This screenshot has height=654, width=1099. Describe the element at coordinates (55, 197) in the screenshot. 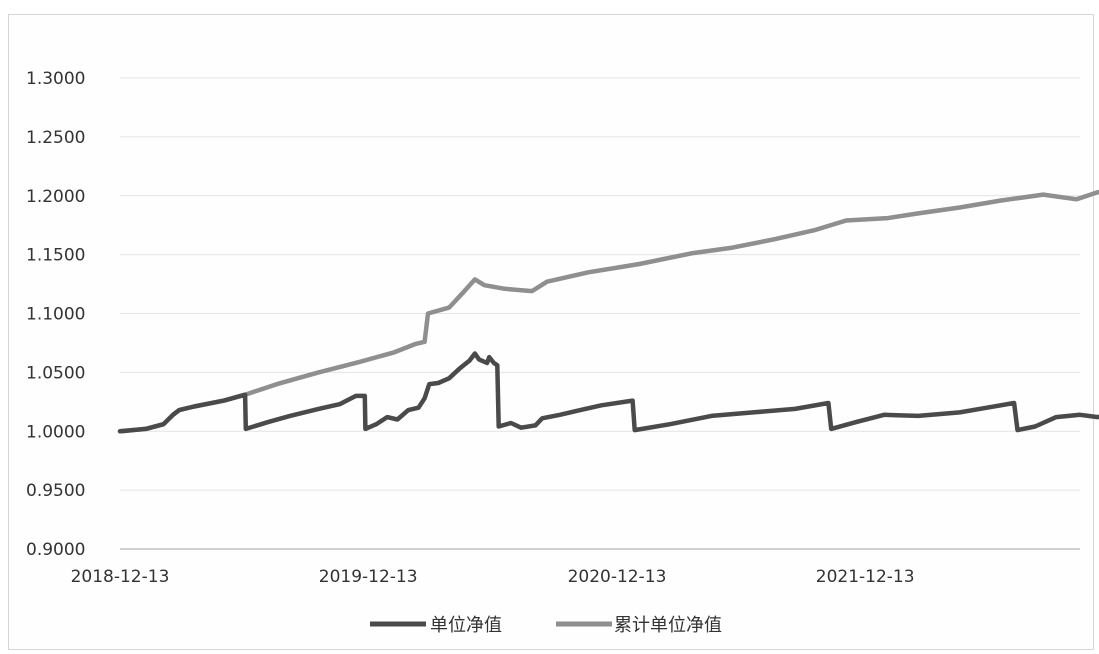

I see `y-tick-label: 1.2000` at that location.